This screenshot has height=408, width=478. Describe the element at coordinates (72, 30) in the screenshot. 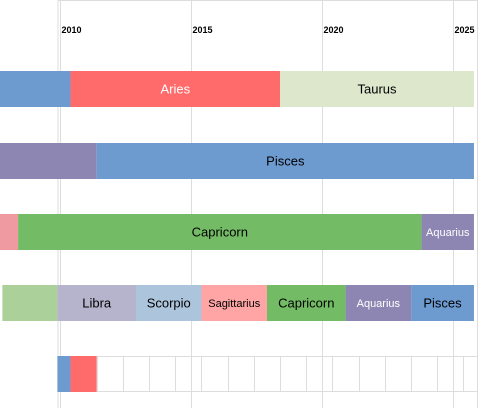

I see `x-tick-label-2010: 2010` at that location.